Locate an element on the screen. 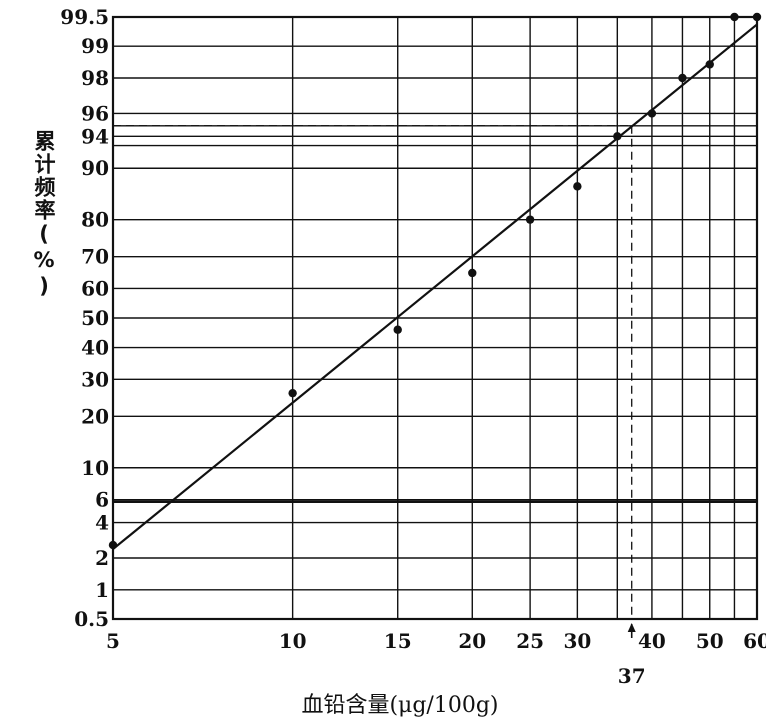  x-tick-label-10: 10 is located at coordinates (293, 641).